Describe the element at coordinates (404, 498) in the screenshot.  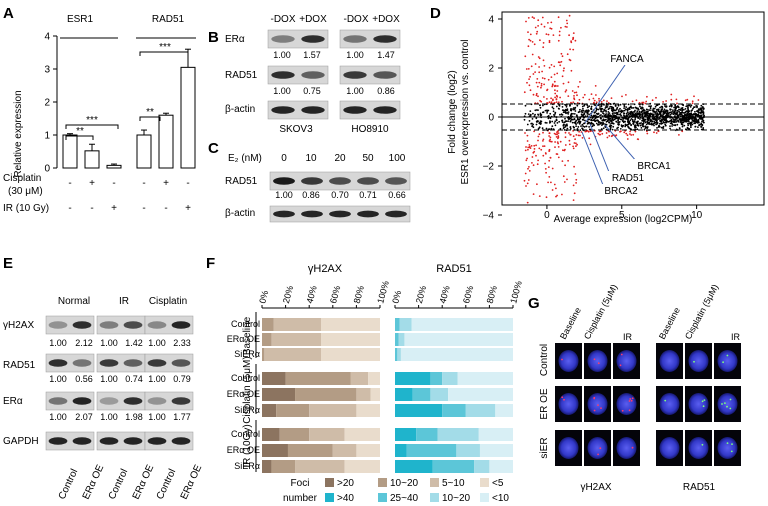
I see `legend-label: 25~40` at that location.